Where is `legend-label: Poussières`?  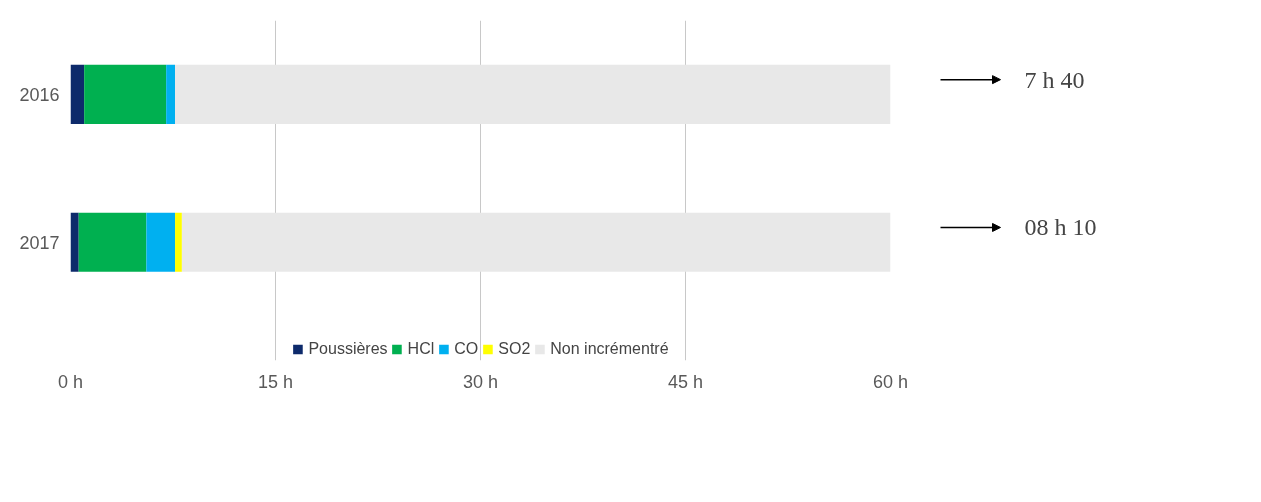
legend-label: Poussières is located at coordinates (348, 349).